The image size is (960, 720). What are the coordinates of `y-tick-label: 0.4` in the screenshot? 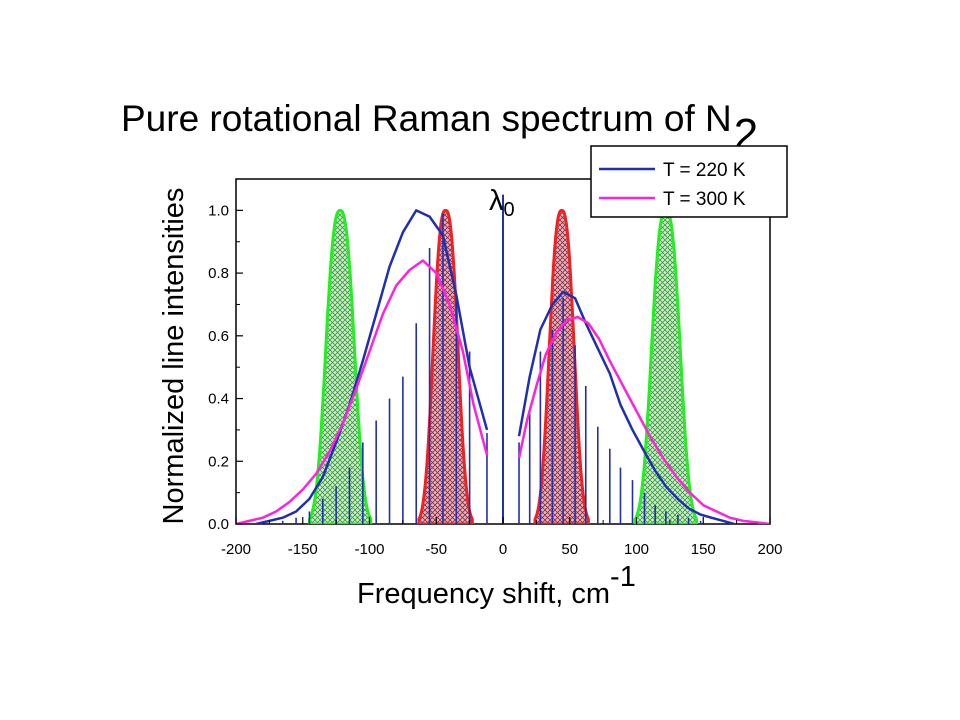 It's located at (218, 399).